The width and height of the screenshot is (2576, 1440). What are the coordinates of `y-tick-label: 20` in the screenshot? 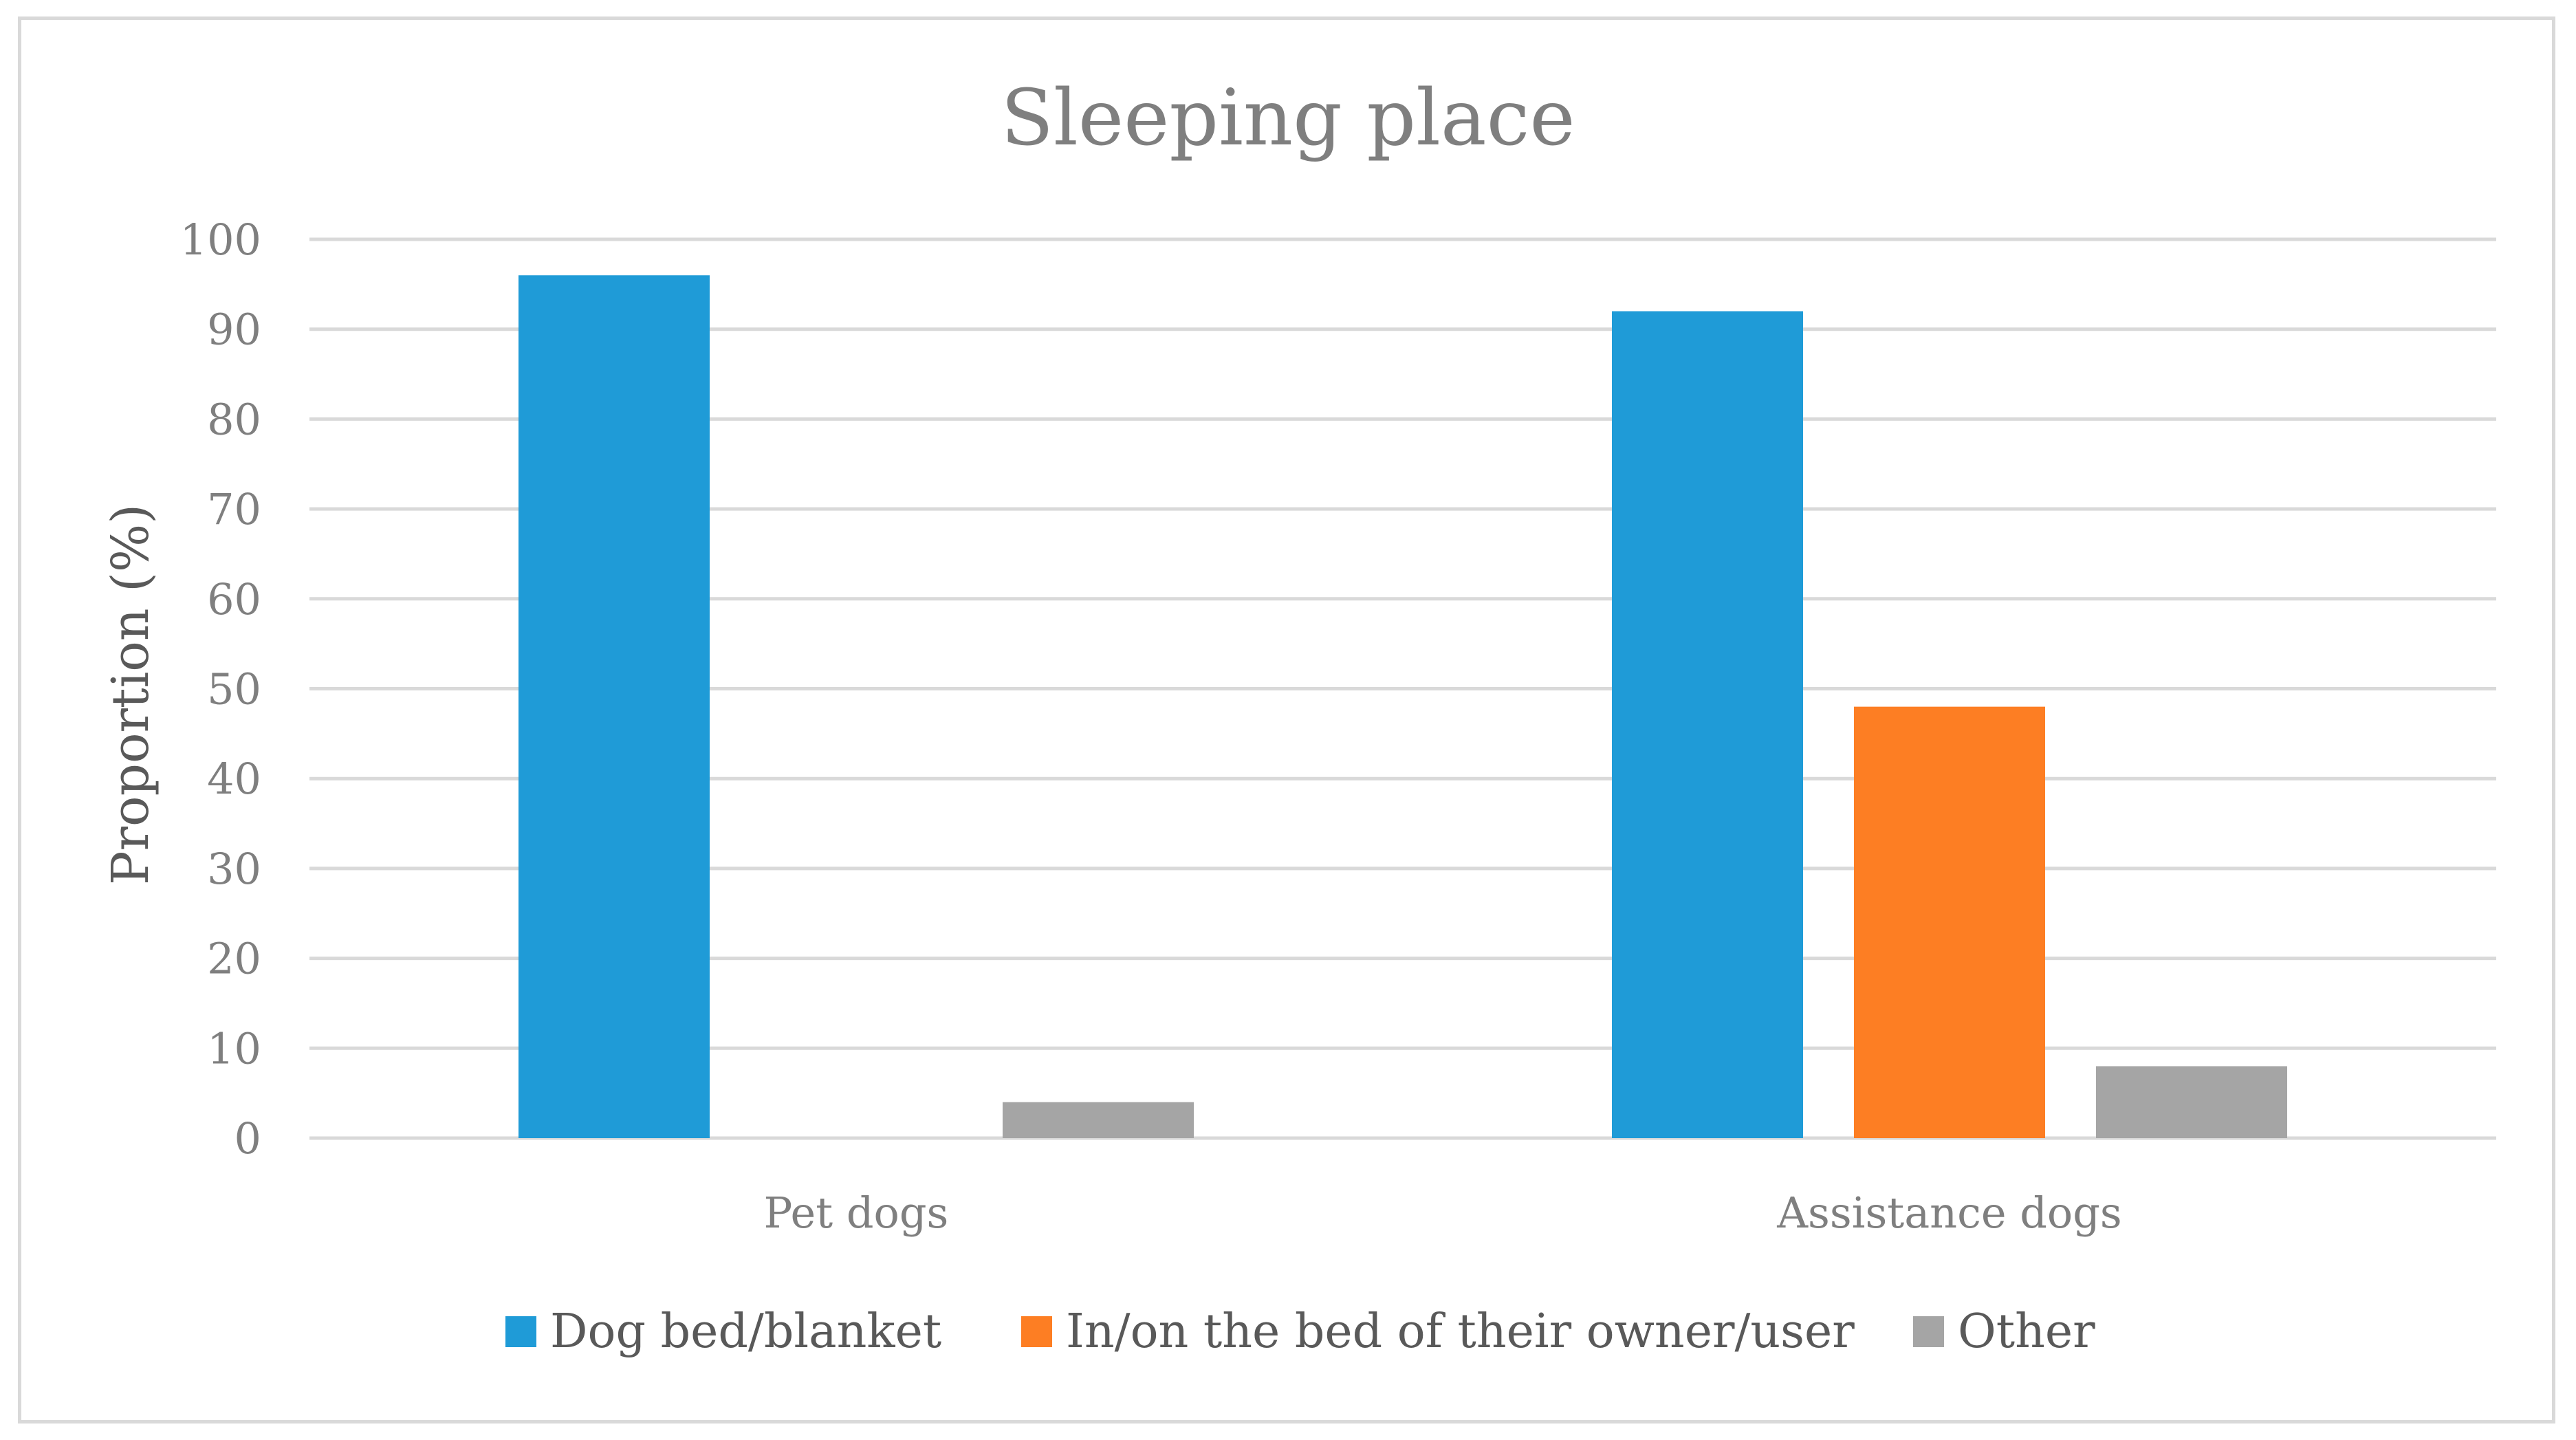 It's located at (234, 959).